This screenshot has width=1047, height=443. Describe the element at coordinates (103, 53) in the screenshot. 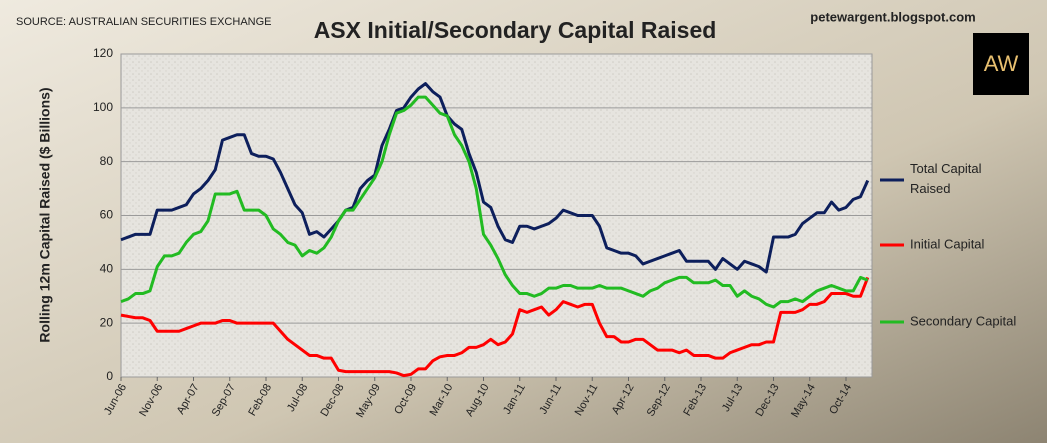

I see `y-tick-label: 120` at that location.